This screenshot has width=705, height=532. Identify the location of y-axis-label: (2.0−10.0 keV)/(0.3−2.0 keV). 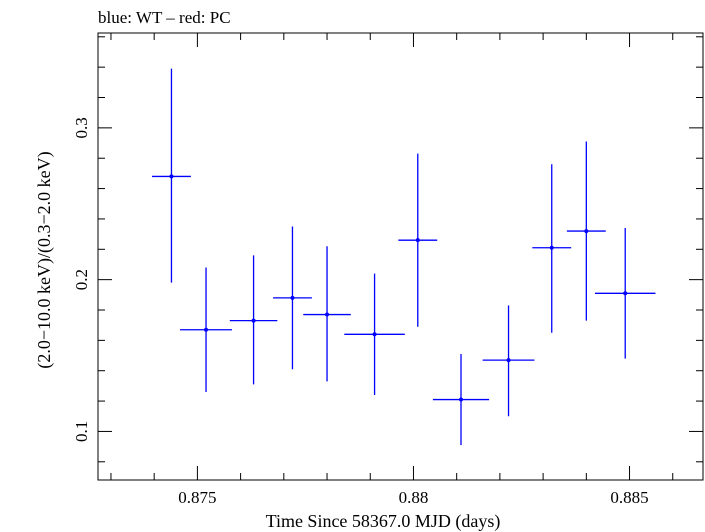
(44, 259).